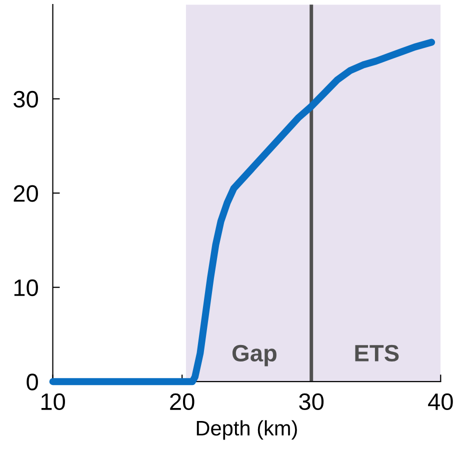 The image size is (459, 457). Describe the element at coordinates (53, 401) in the screenshot. I see `x-tick-label: 10` at that location.